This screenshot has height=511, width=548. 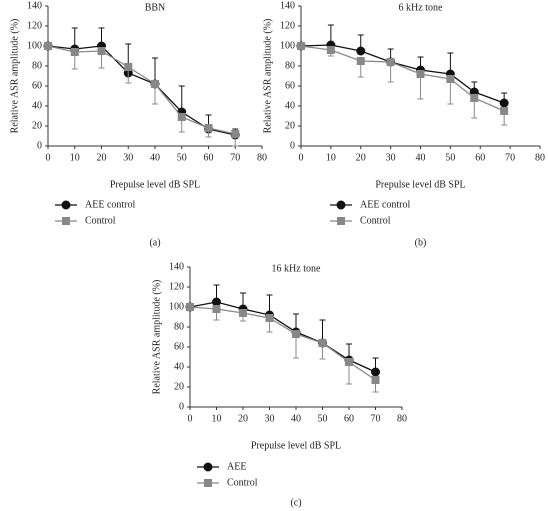 What do you see at coordinates (154, 242) in the screenshot?
I see `panel-label: (a)` at bounding box center [154, 242].